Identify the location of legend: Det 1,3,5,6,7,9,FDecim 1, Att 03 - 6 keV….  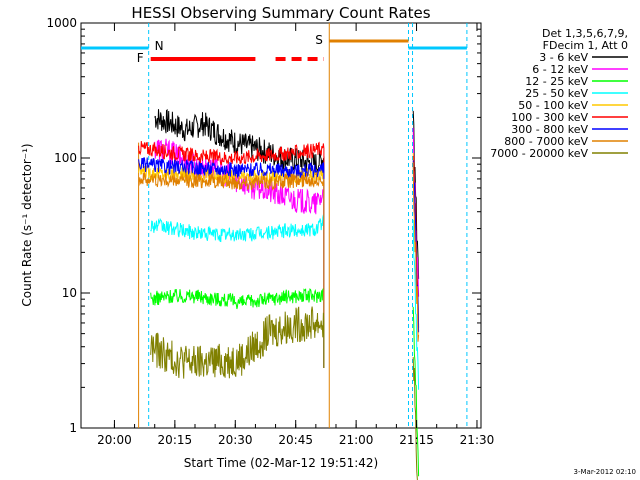
(559, 93).